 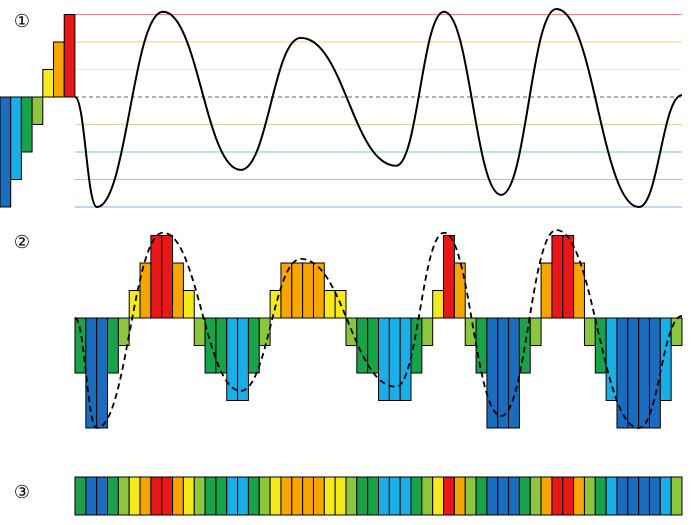 What do you see at coordinates (22, 492) in the screenshot?
I see `step-label: ③` at bounding box center [22, 492].